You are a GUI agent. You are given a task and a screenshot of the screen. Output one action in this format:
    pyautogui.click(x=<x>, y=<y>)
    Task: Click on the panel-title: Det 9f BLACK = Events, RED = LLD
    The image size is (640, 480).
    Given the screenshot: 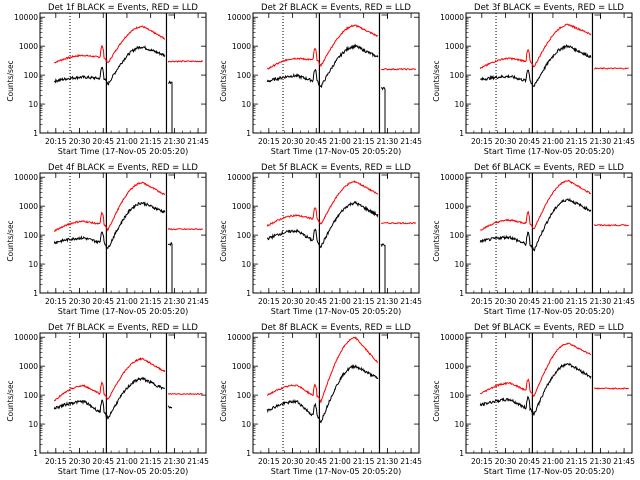 What is the action you would take?
    pyautogui.click(x=549, y=328)
    